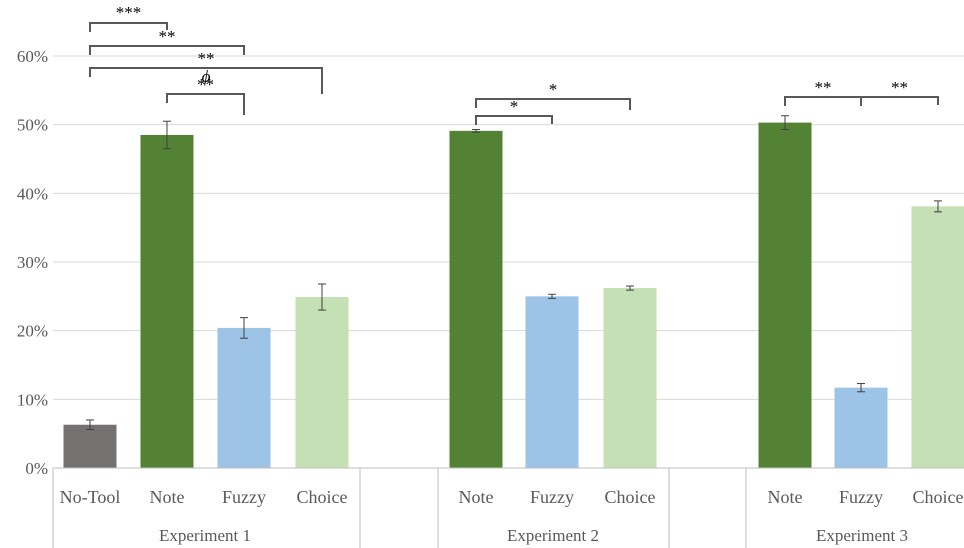 This screenshot has height=548, width=964. What do you see at coordinates (90, 497) in the screenshot?
I see `x-category-label: No-Tool` at bounding box center [90, 497].